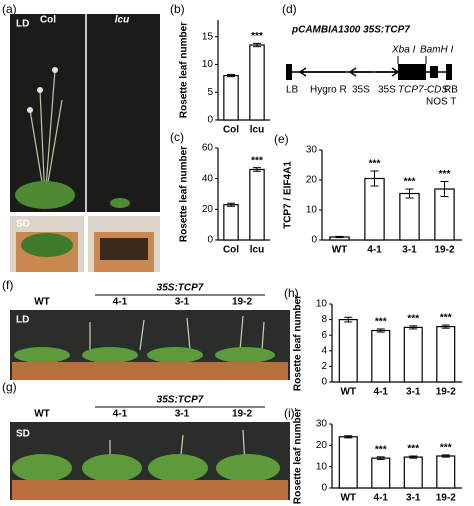  What do you see at coordinates (177, 137) in the screenshot?
I see `panel-label: (c)` at bounding box center [177, 137].